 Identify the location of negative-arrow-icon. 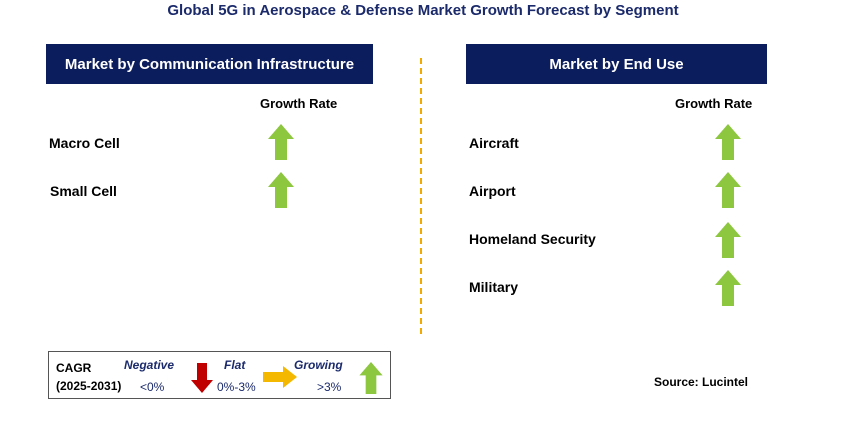
(202, 378).